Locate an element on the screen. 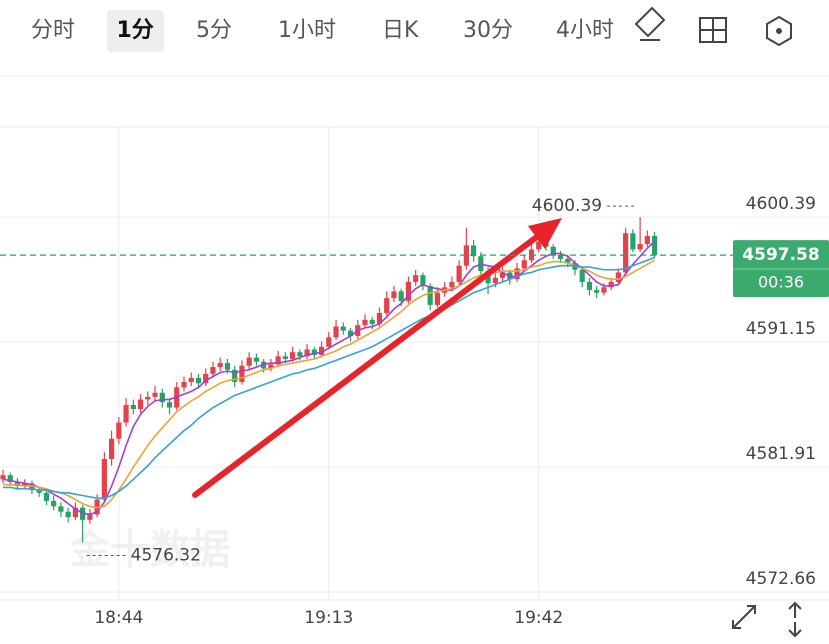 The image size is (829, 644). timeframe-tab: 分时 is located at coordinates (53, 30).